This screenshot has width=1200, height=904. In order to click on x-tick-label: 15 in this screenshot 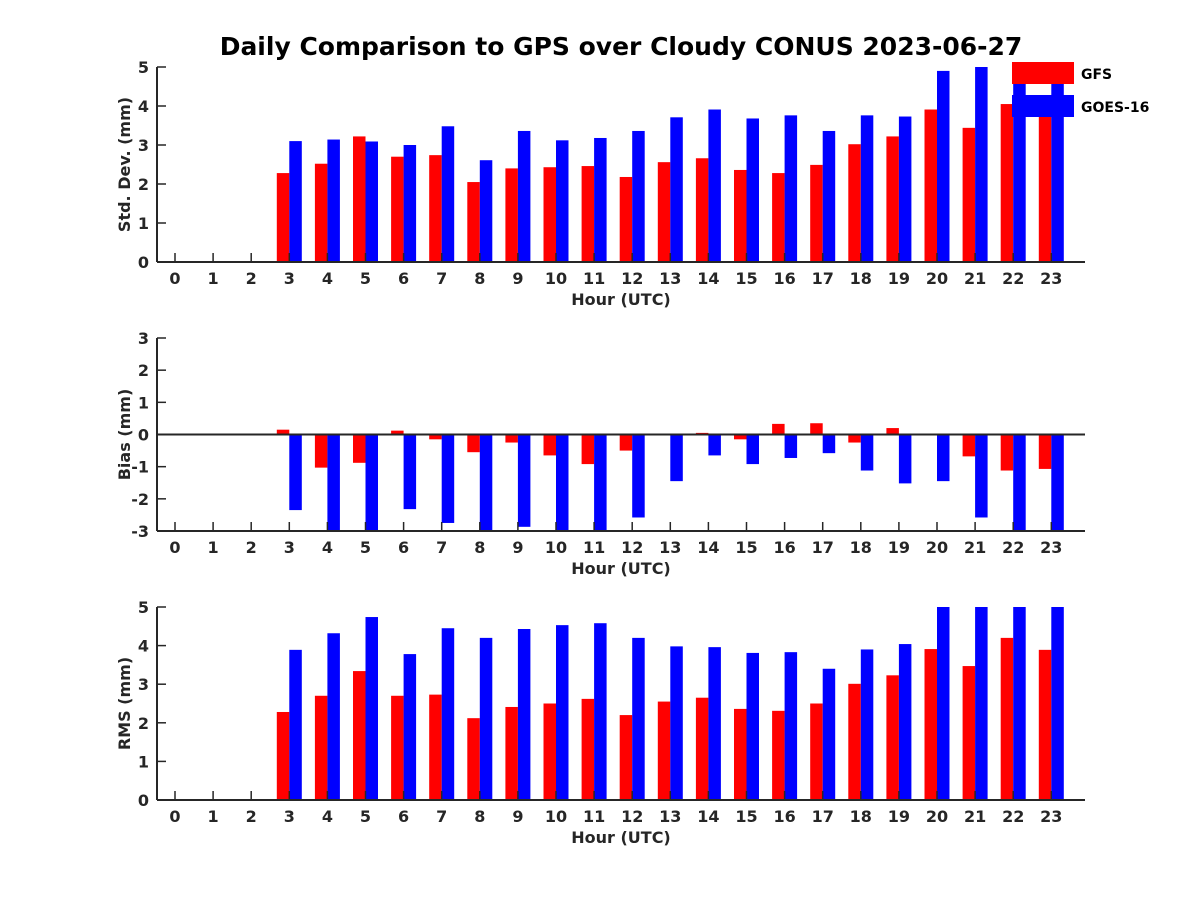, I will do `click(746, 816)`.